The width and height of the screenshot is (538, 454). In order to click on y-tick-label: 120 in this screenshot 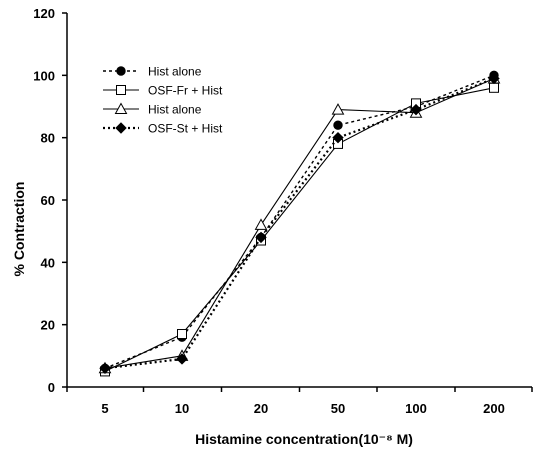, I will do `click(44, 13)`.